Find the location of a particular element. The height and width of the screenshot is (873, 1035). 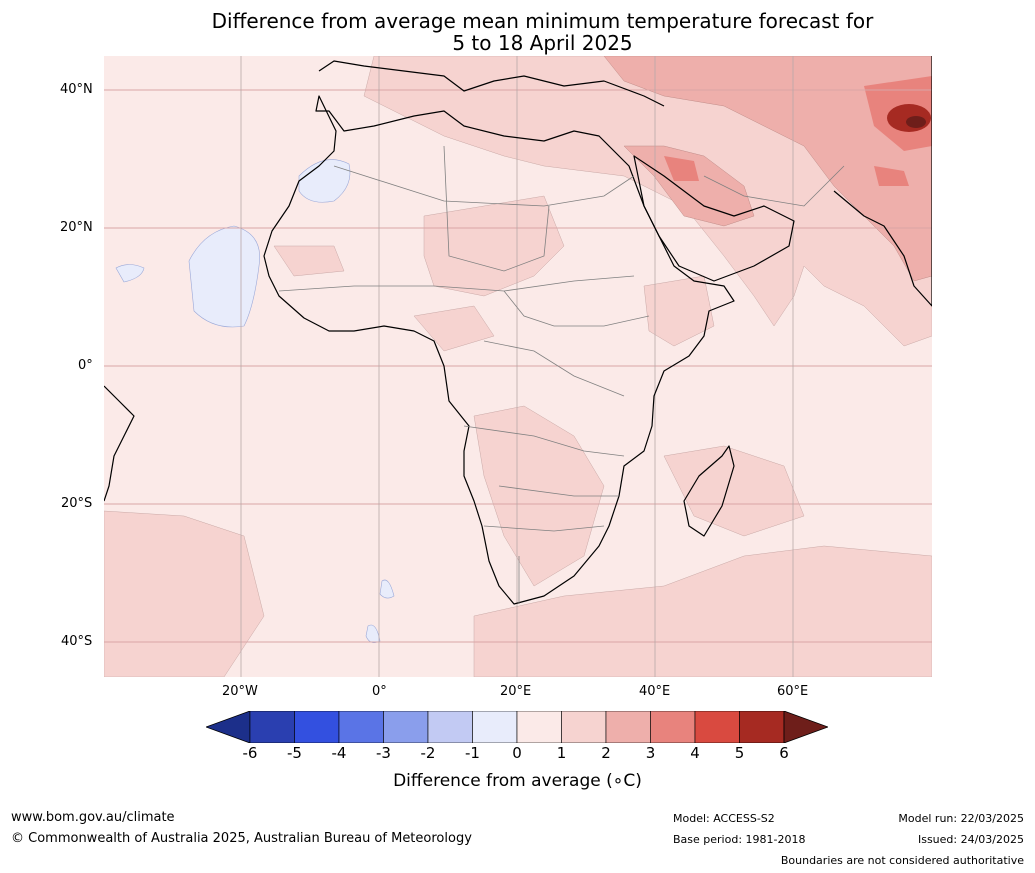

anomaly-negative-zones is located at coordinates (255, 401).